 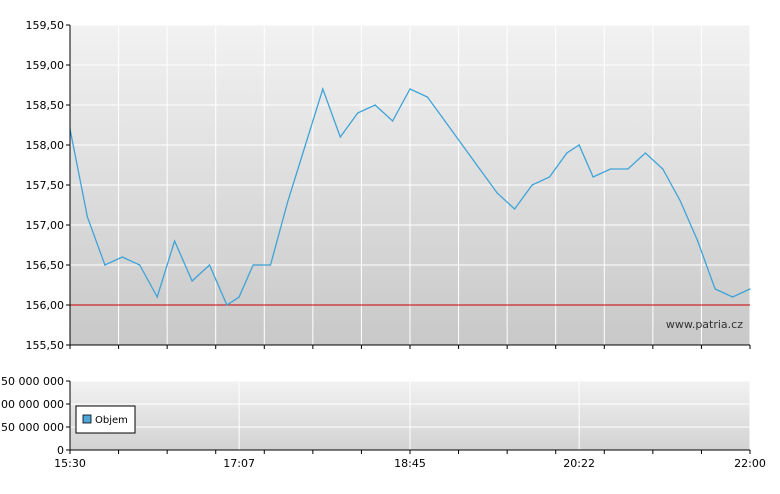 What do you see at coordinates (45, 225) in the screenshot?
I see `price-ytick-label: 157,00` at bounding box center [45, 225].